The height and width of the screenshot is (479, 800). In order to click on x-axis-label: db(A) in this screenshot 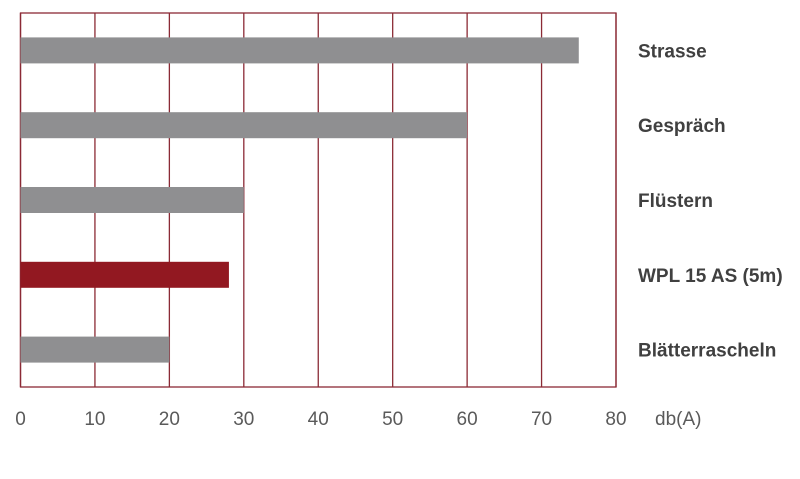, I will do `click(678, 419)`.